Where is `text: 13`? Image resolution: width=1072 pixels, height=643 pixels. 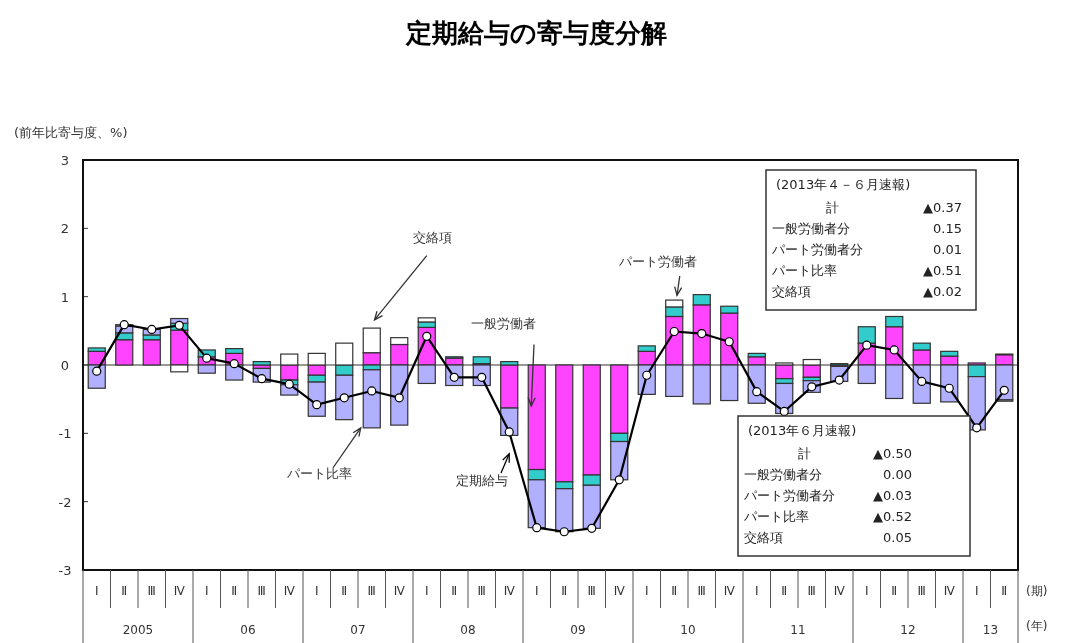 text: 13 is located at coordinates (990, 630).